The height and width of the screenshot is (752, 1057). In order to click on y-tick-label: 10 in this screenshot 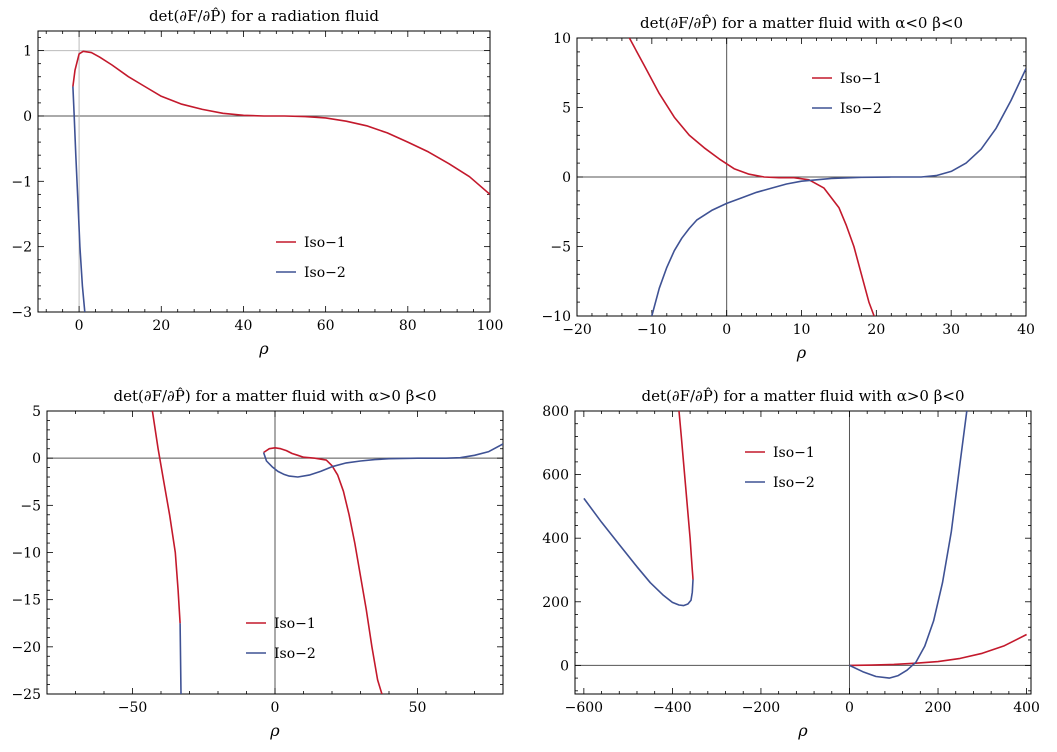, I will do `click(562, 39)`.